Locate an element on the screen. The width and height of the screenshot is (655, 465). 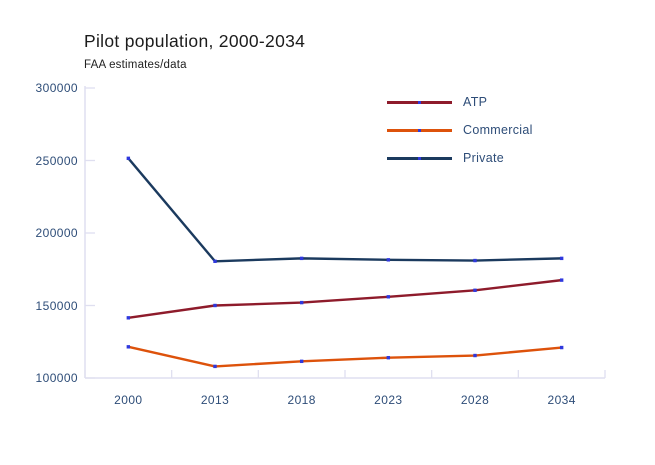
y-tick-label-250000: 250000 is located at coordinates (56, 160).